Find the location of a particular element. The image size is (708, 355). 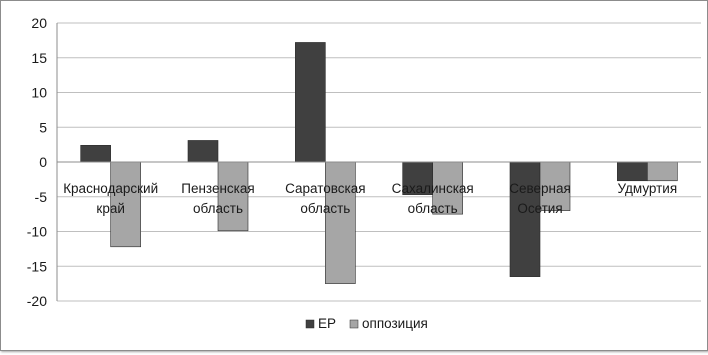

legend-swatch-er is located at coordinates (310, 324).